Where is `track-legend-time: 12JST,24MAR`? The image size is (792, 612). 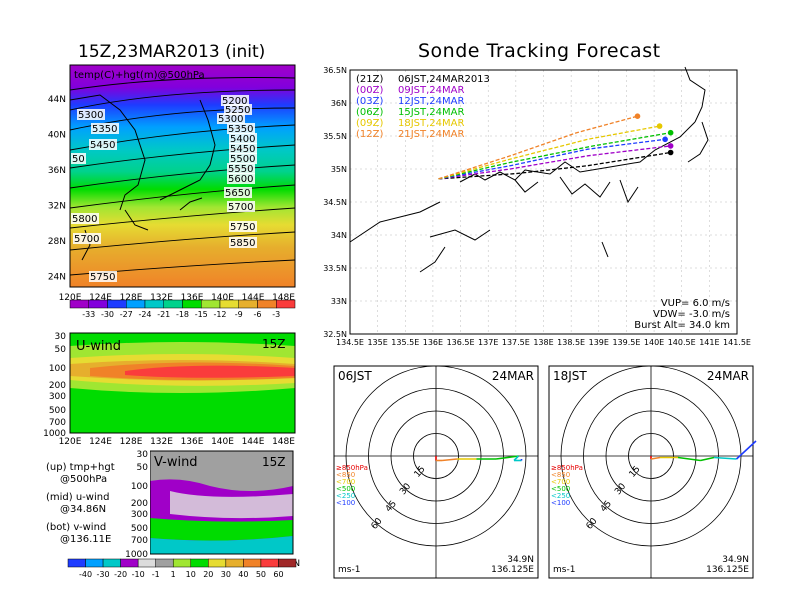 track-legend-time: 12JST,24MAR is located at coordinates (431, 101).